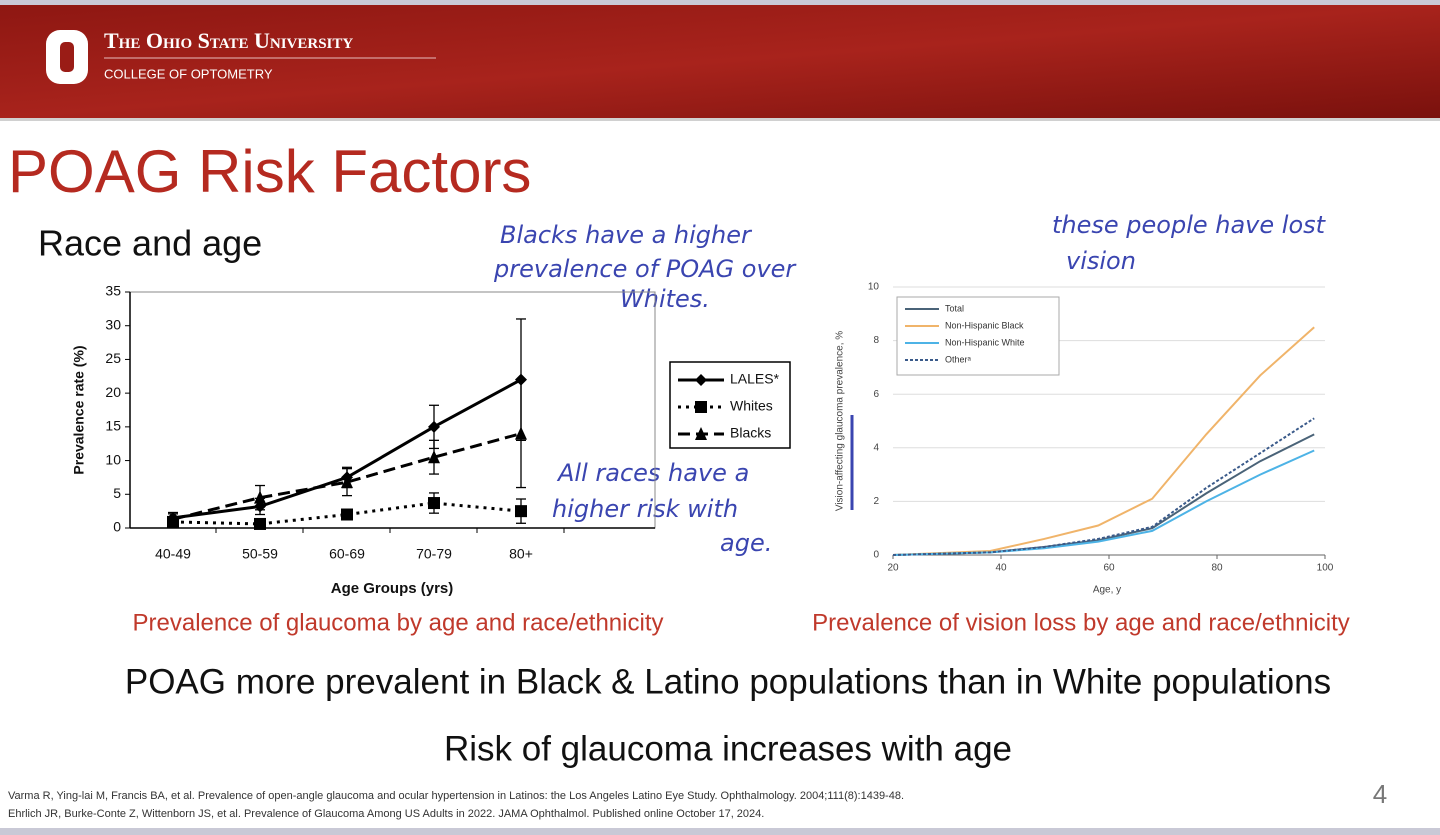 This screenshot has height=835, width=1440. Describe the element at coordinates (1217, 568) in the screenshot. I see `x-tick-label: 80` at that location.